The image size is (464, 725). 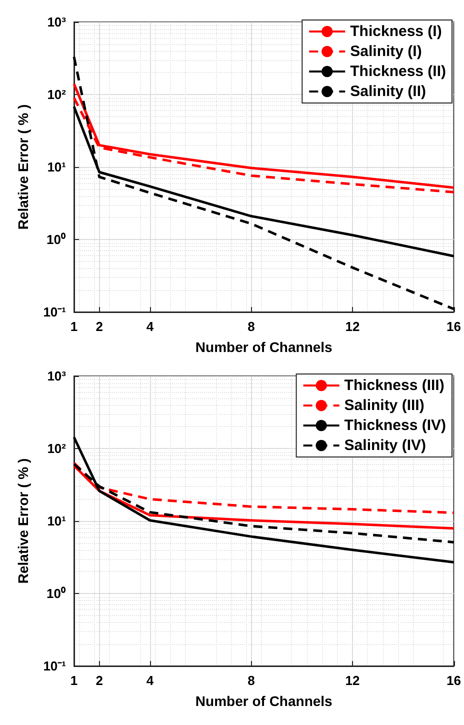 What do you see at coordinates (384, 405) in the screenshot?
I see `legend-label: Salinity (III)` at bounding box center [384, 405].